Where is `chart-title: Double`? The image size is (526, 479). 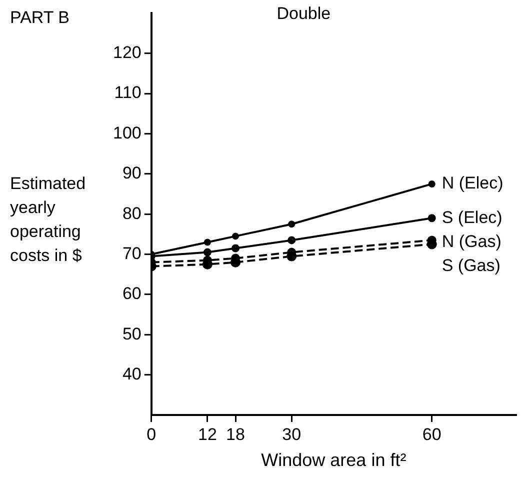
chart-title: Double is located at coordinates (303, 14).